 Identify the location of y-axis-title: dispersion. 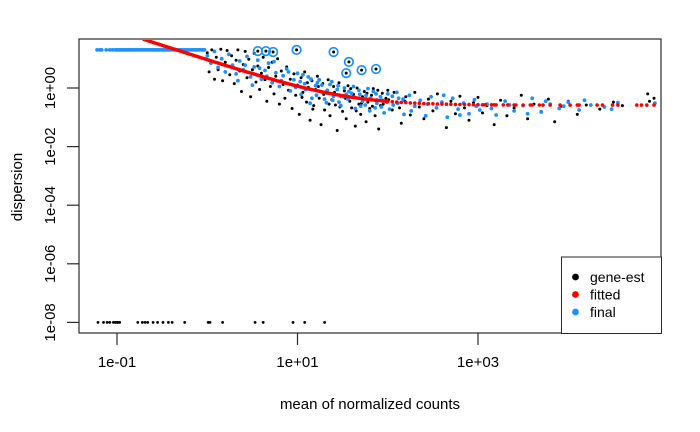
(17, 187).